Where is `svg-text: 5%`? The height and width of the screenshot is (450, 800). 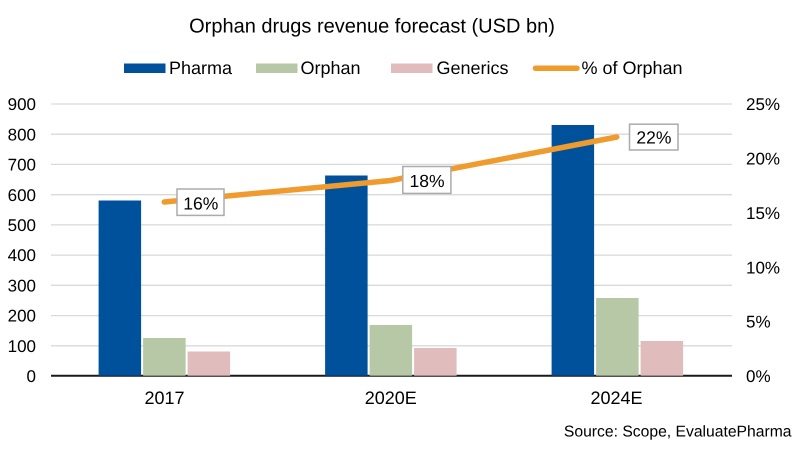
svg-text: 5% is located at coordinates (758, 322).